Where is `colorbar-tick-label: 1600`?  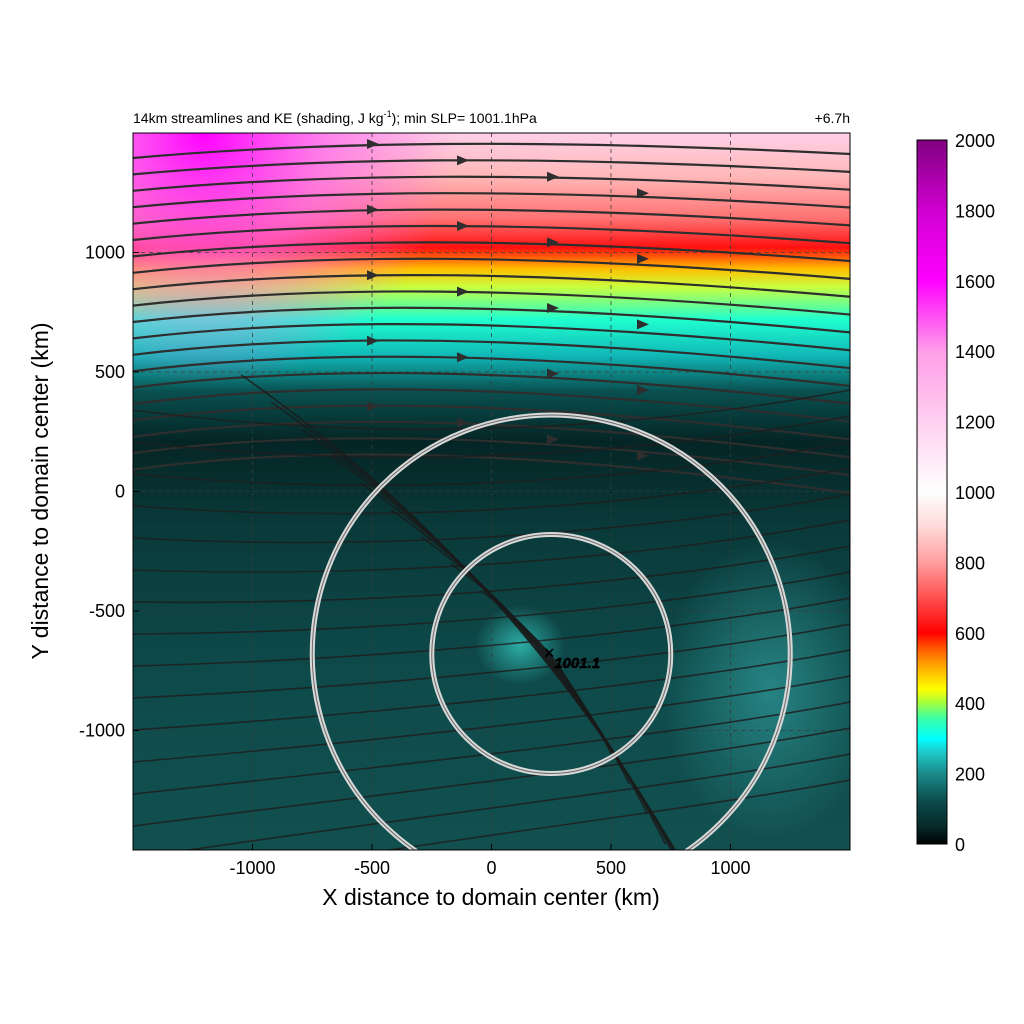 colorbar-tick-label: 1600 is located at coordinates (975, 282).